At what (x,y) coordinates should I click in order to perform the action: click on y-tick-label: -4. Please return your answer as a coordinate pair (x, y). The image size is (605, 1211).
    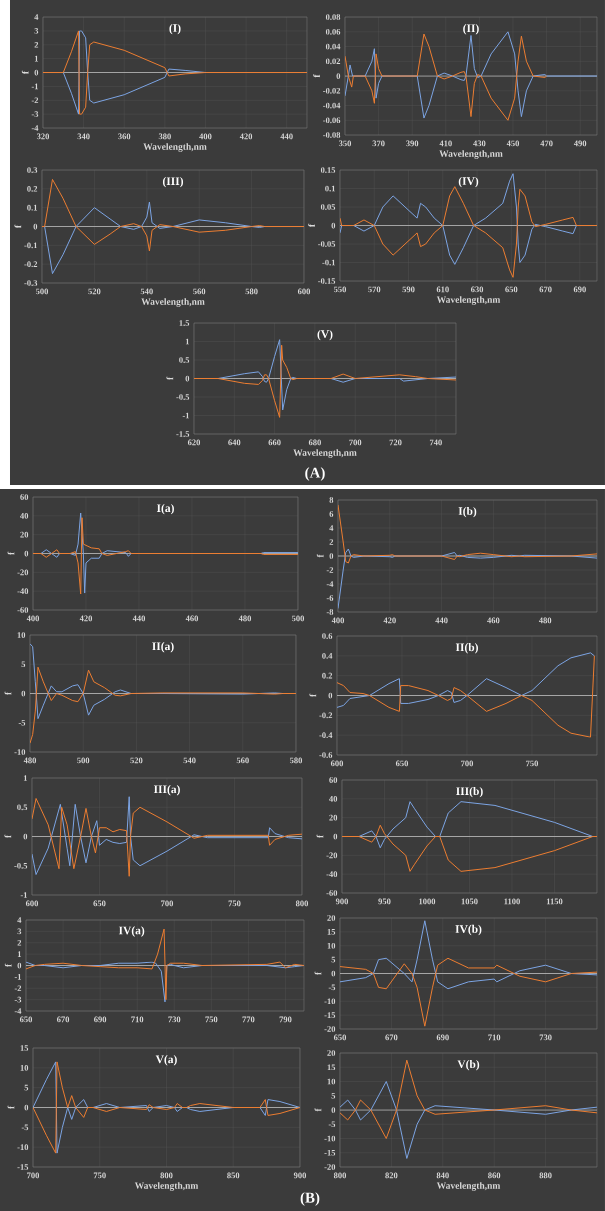
    Looking at the image, I should click on (330, 584).